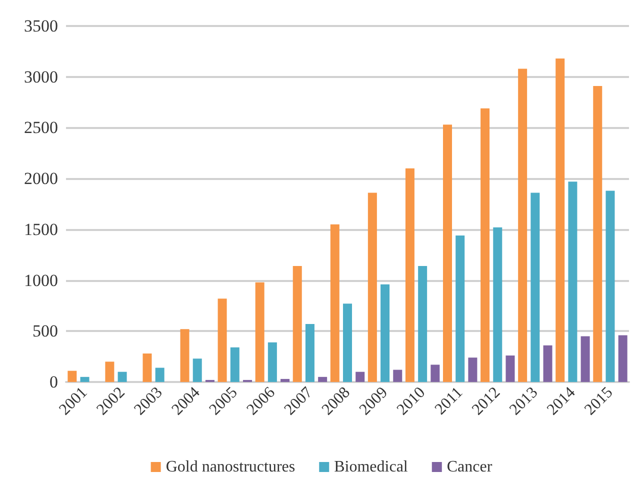  Describe the element at coordinates (41, 26) in the screenshot. I see `y-tick-label: 3500` at that location.